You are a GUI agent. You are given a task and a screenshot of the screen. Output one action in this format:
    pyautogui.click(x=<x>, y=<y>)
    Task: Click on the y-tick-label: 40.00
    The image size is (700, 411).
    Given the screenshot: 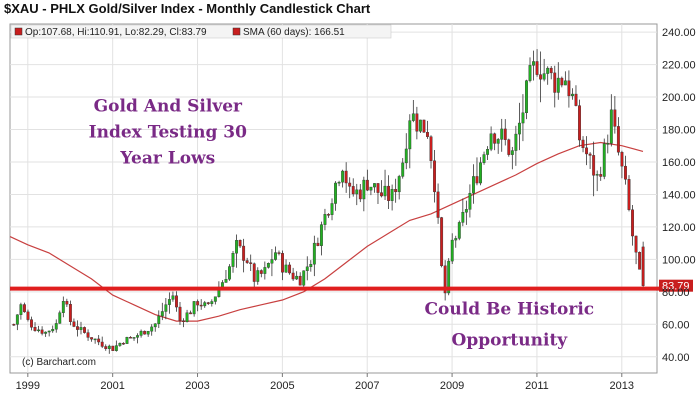 What is the action you would take?
    pyautogui.click(x=676, y=358)
    